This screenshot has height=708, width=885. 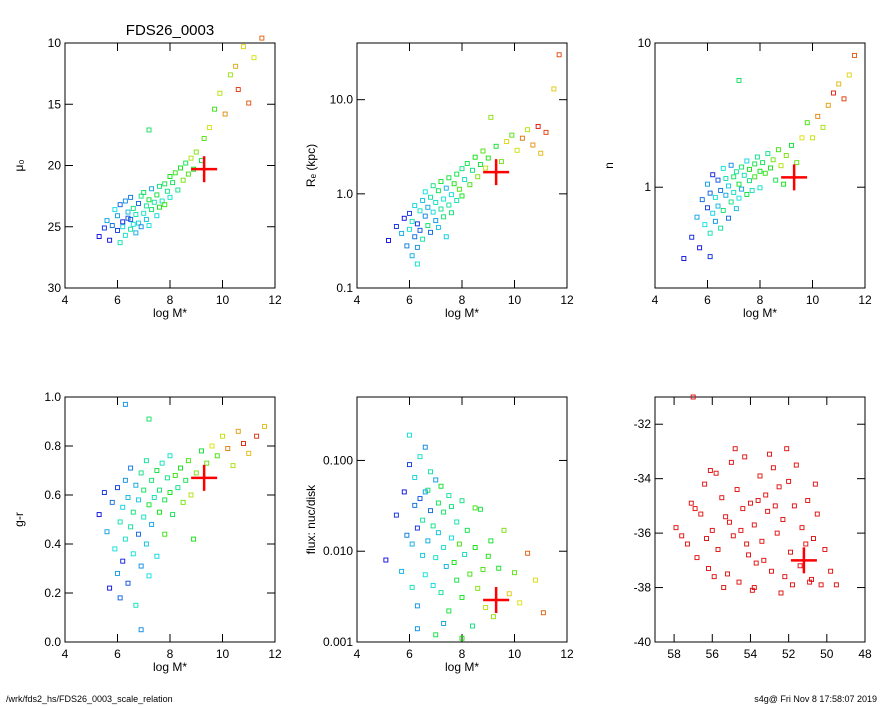 What do you see at coordinates (338, 460) in the screenshot?
I see `y-tick-label: 0.100` at bounding box center [338, 460].